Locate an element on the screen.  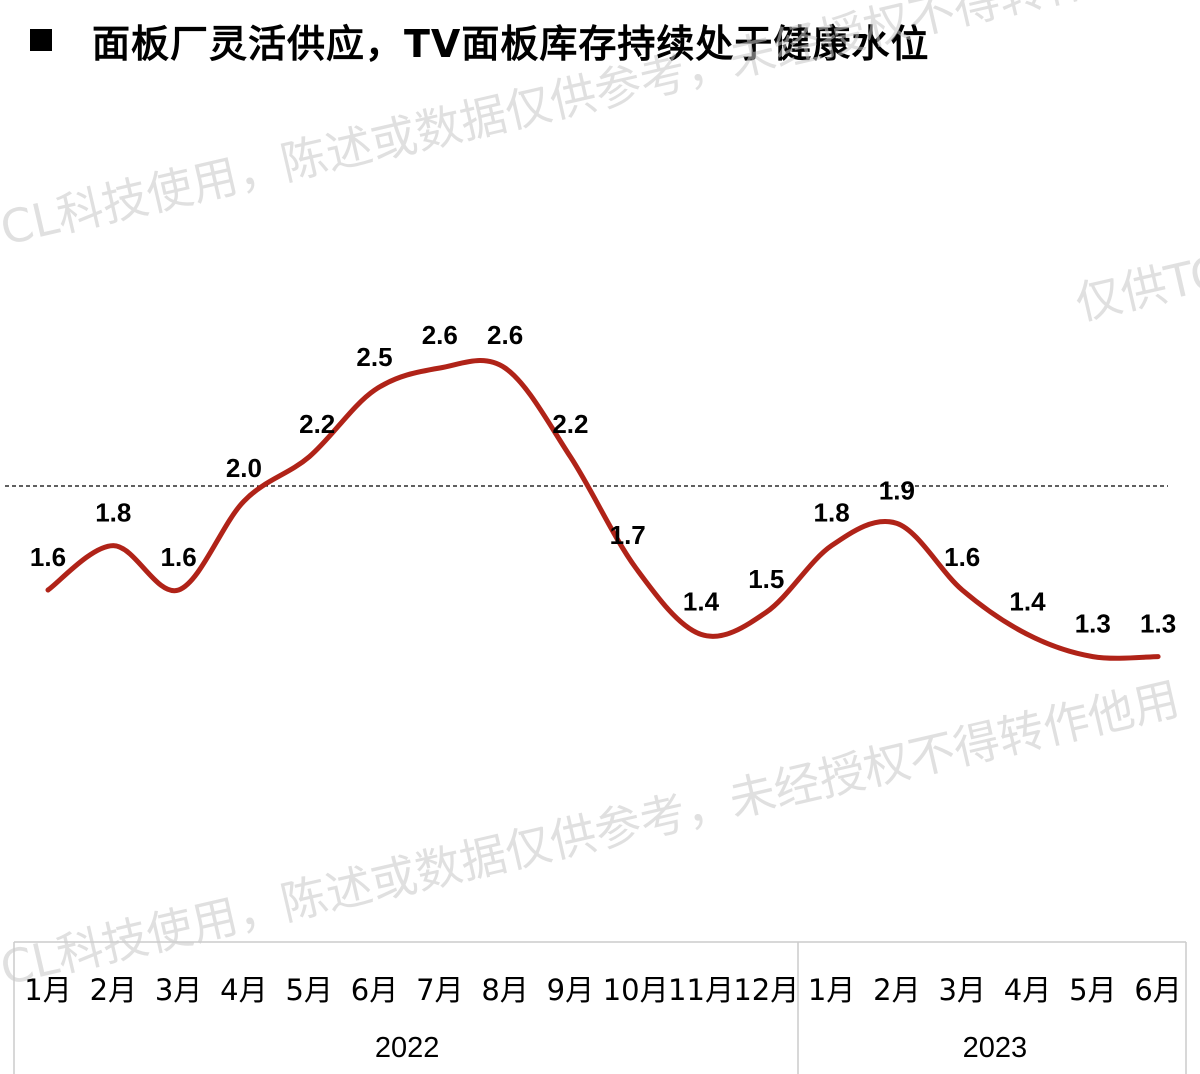
x-tick-labels: 1月 2月 3月 4月 5月 6月 7月 8月 9月 10月 11月 12月 1月 2月 3月 4月 5月 6月 is located at coordinates (603, 990).